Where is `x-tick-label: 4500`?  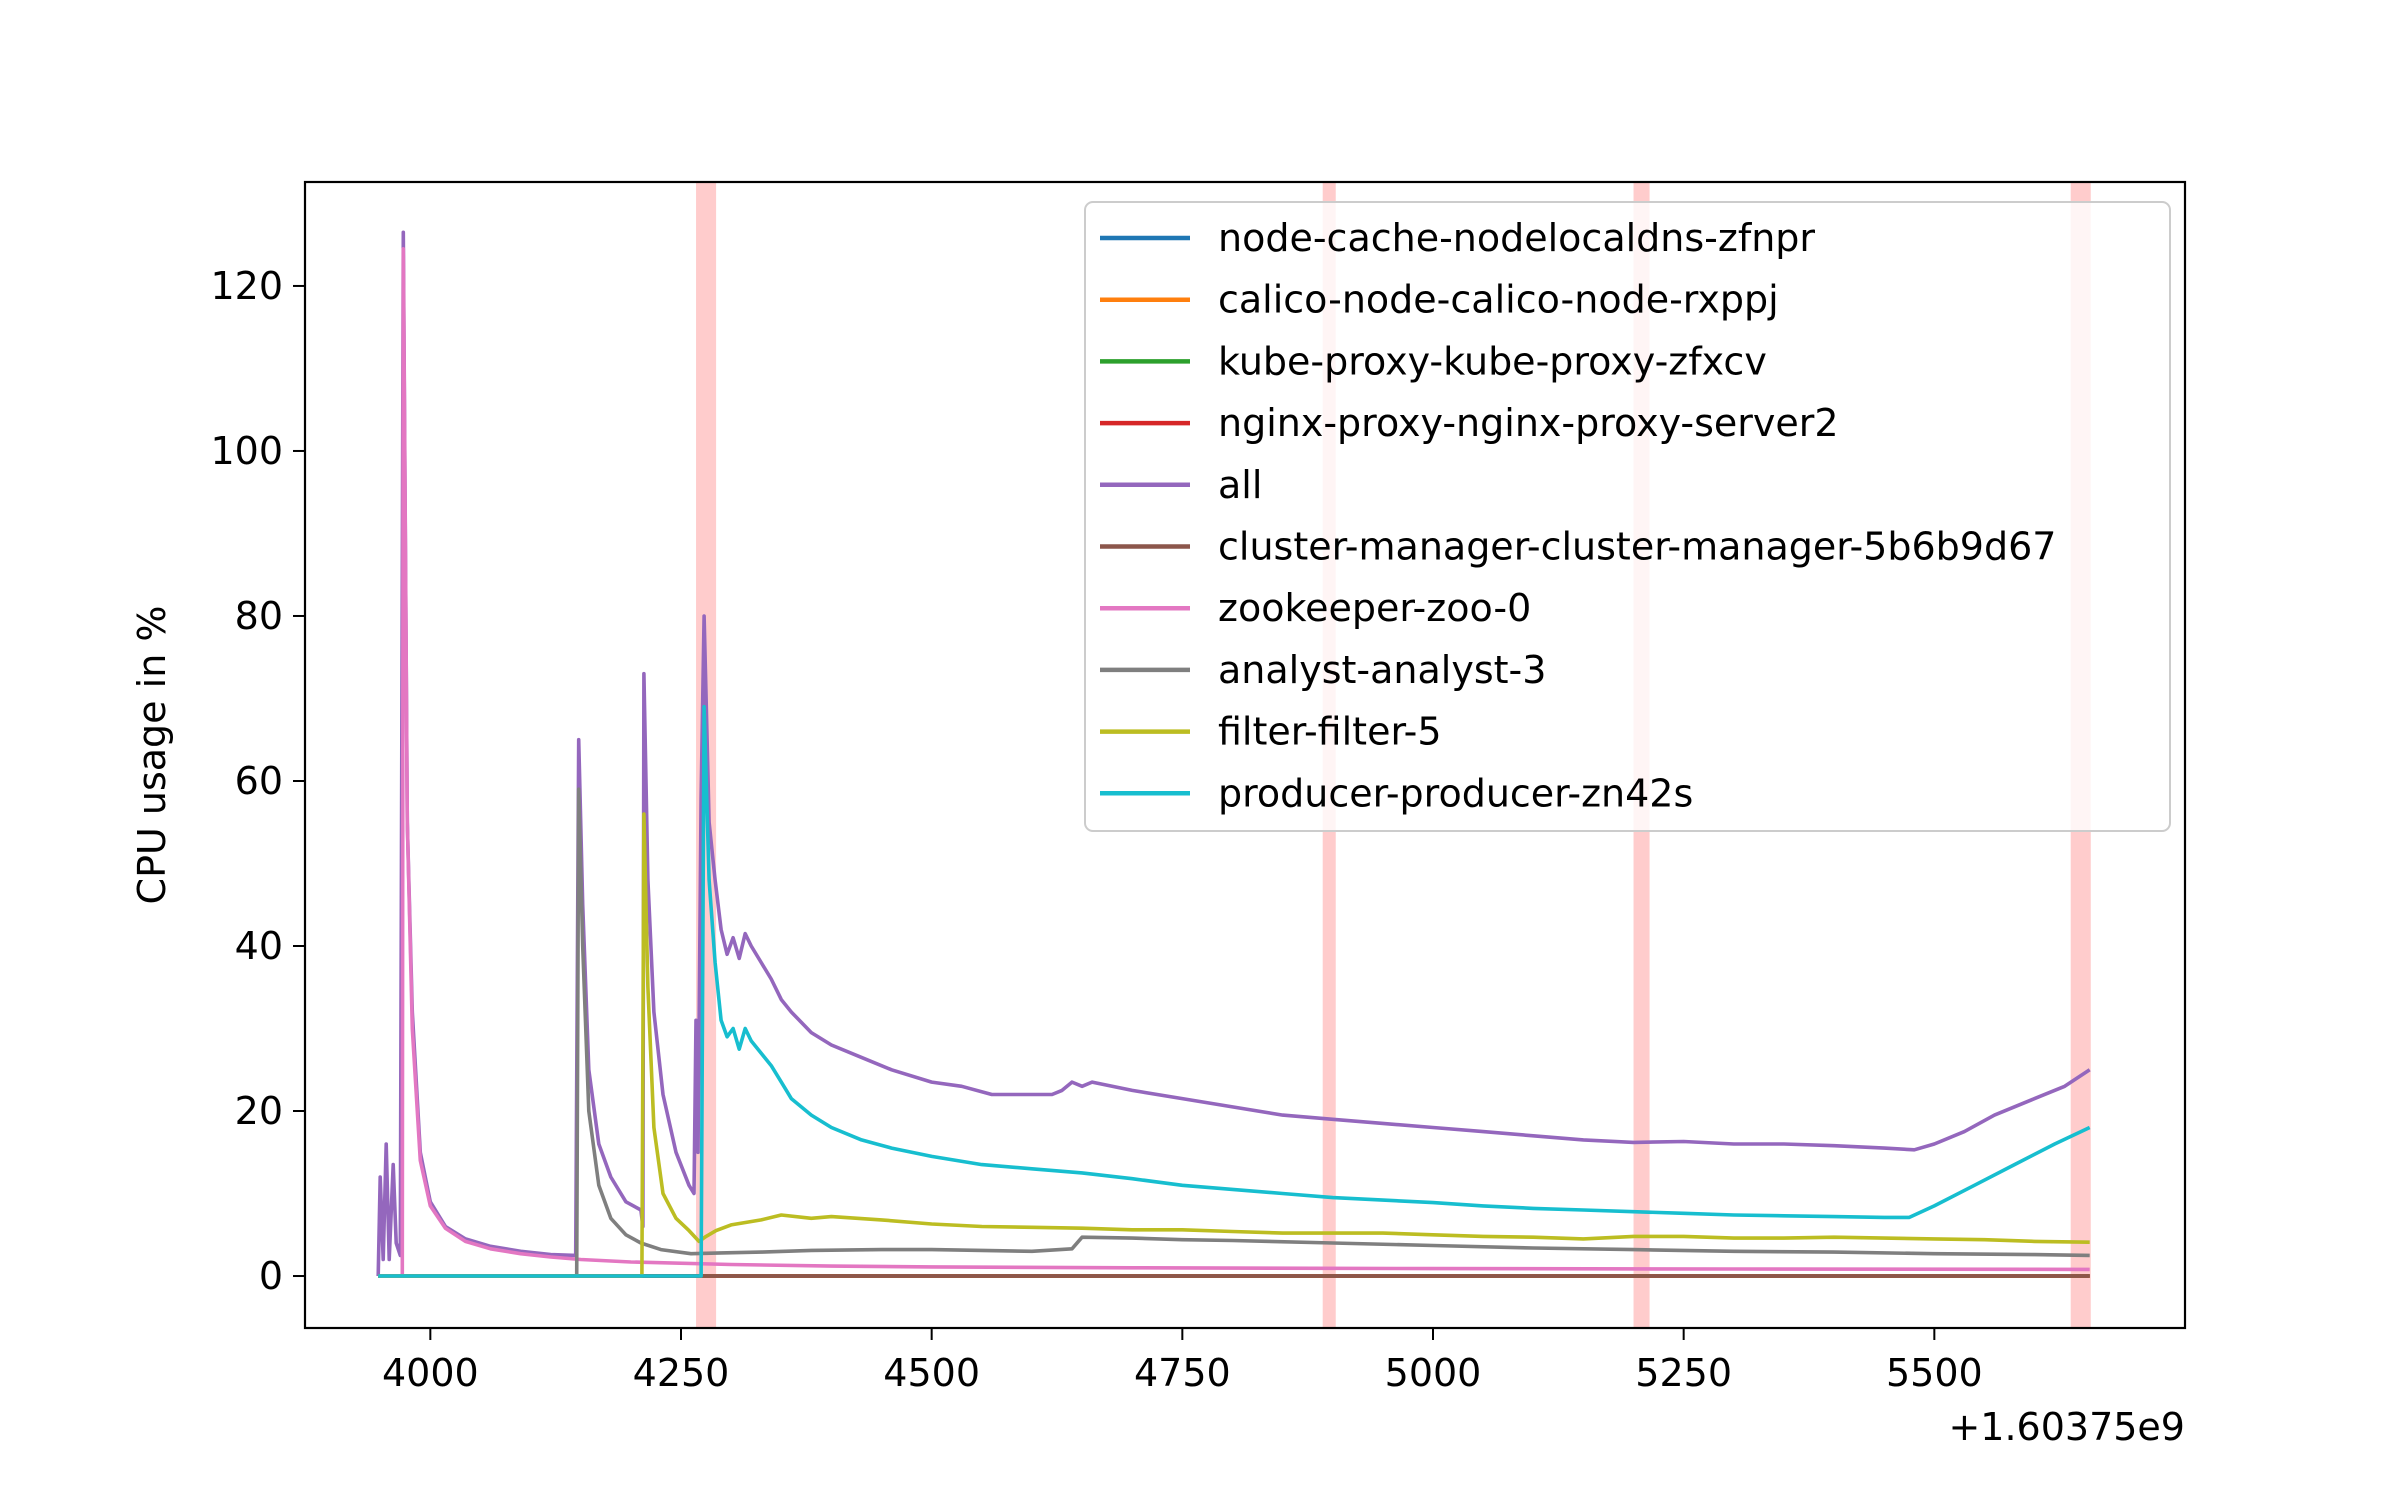 x-tick-label: 4500 is located at coordinates (931, 1373).